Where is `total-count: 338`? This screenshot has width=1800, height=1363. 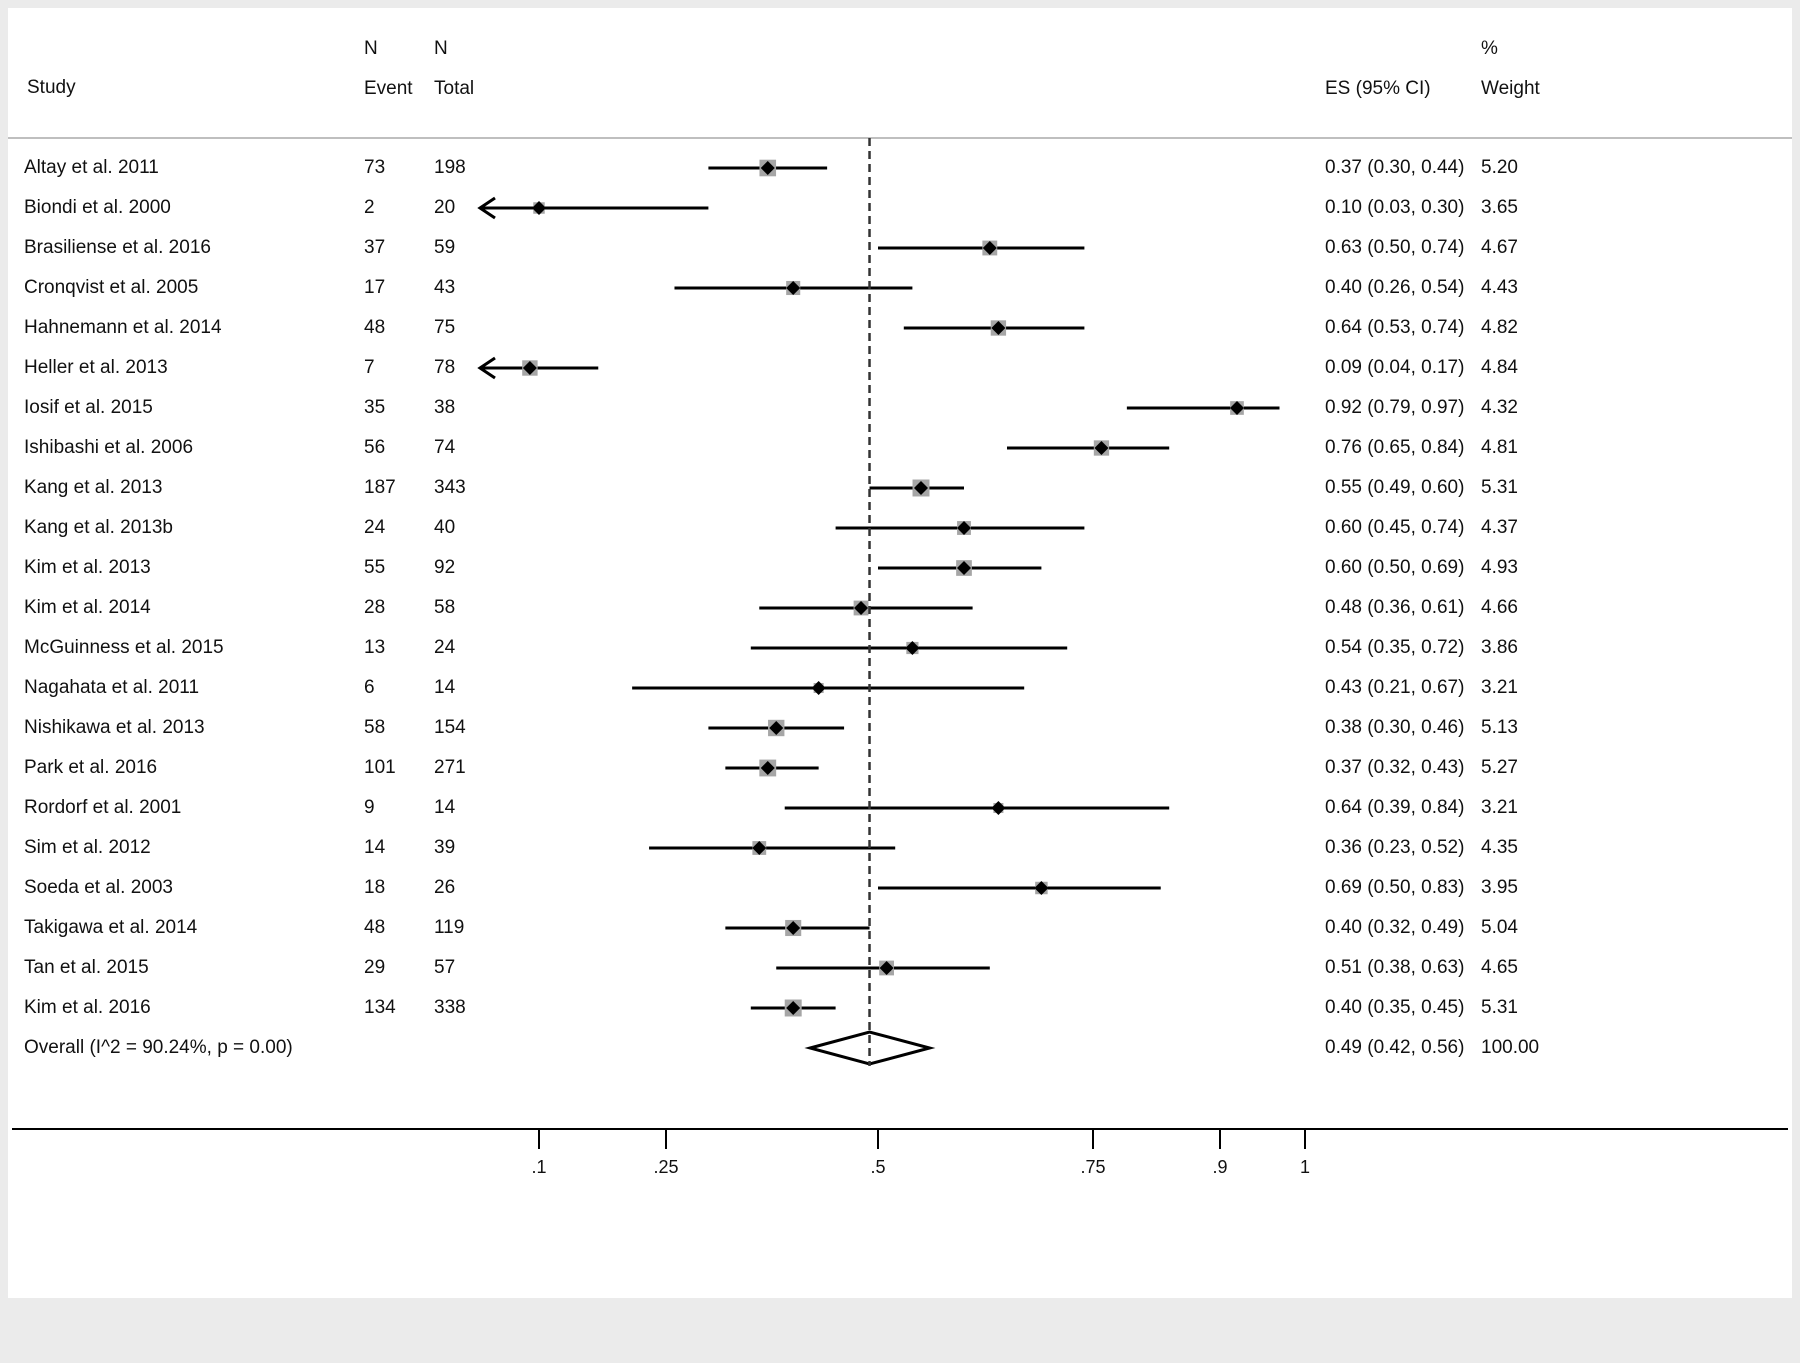 total-count: 338 is located at coordinates (450, 1007).